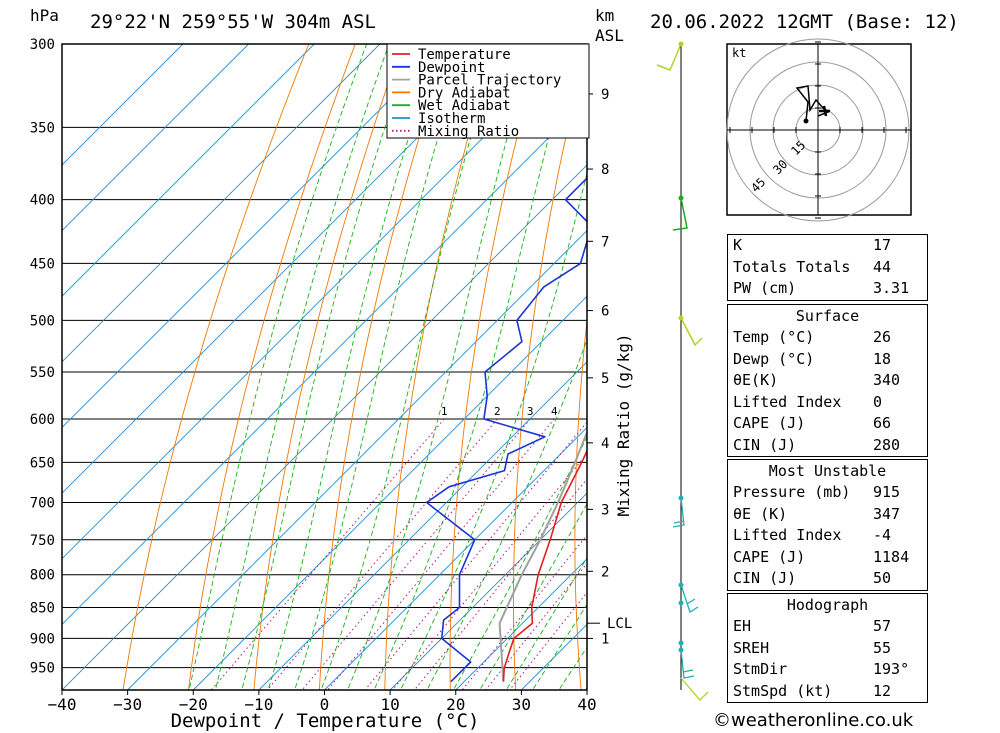  What do you see at coordinates (193, 704) in the screenshot?
I see `x-tick-label: −20` at bounding box center [193, 704].